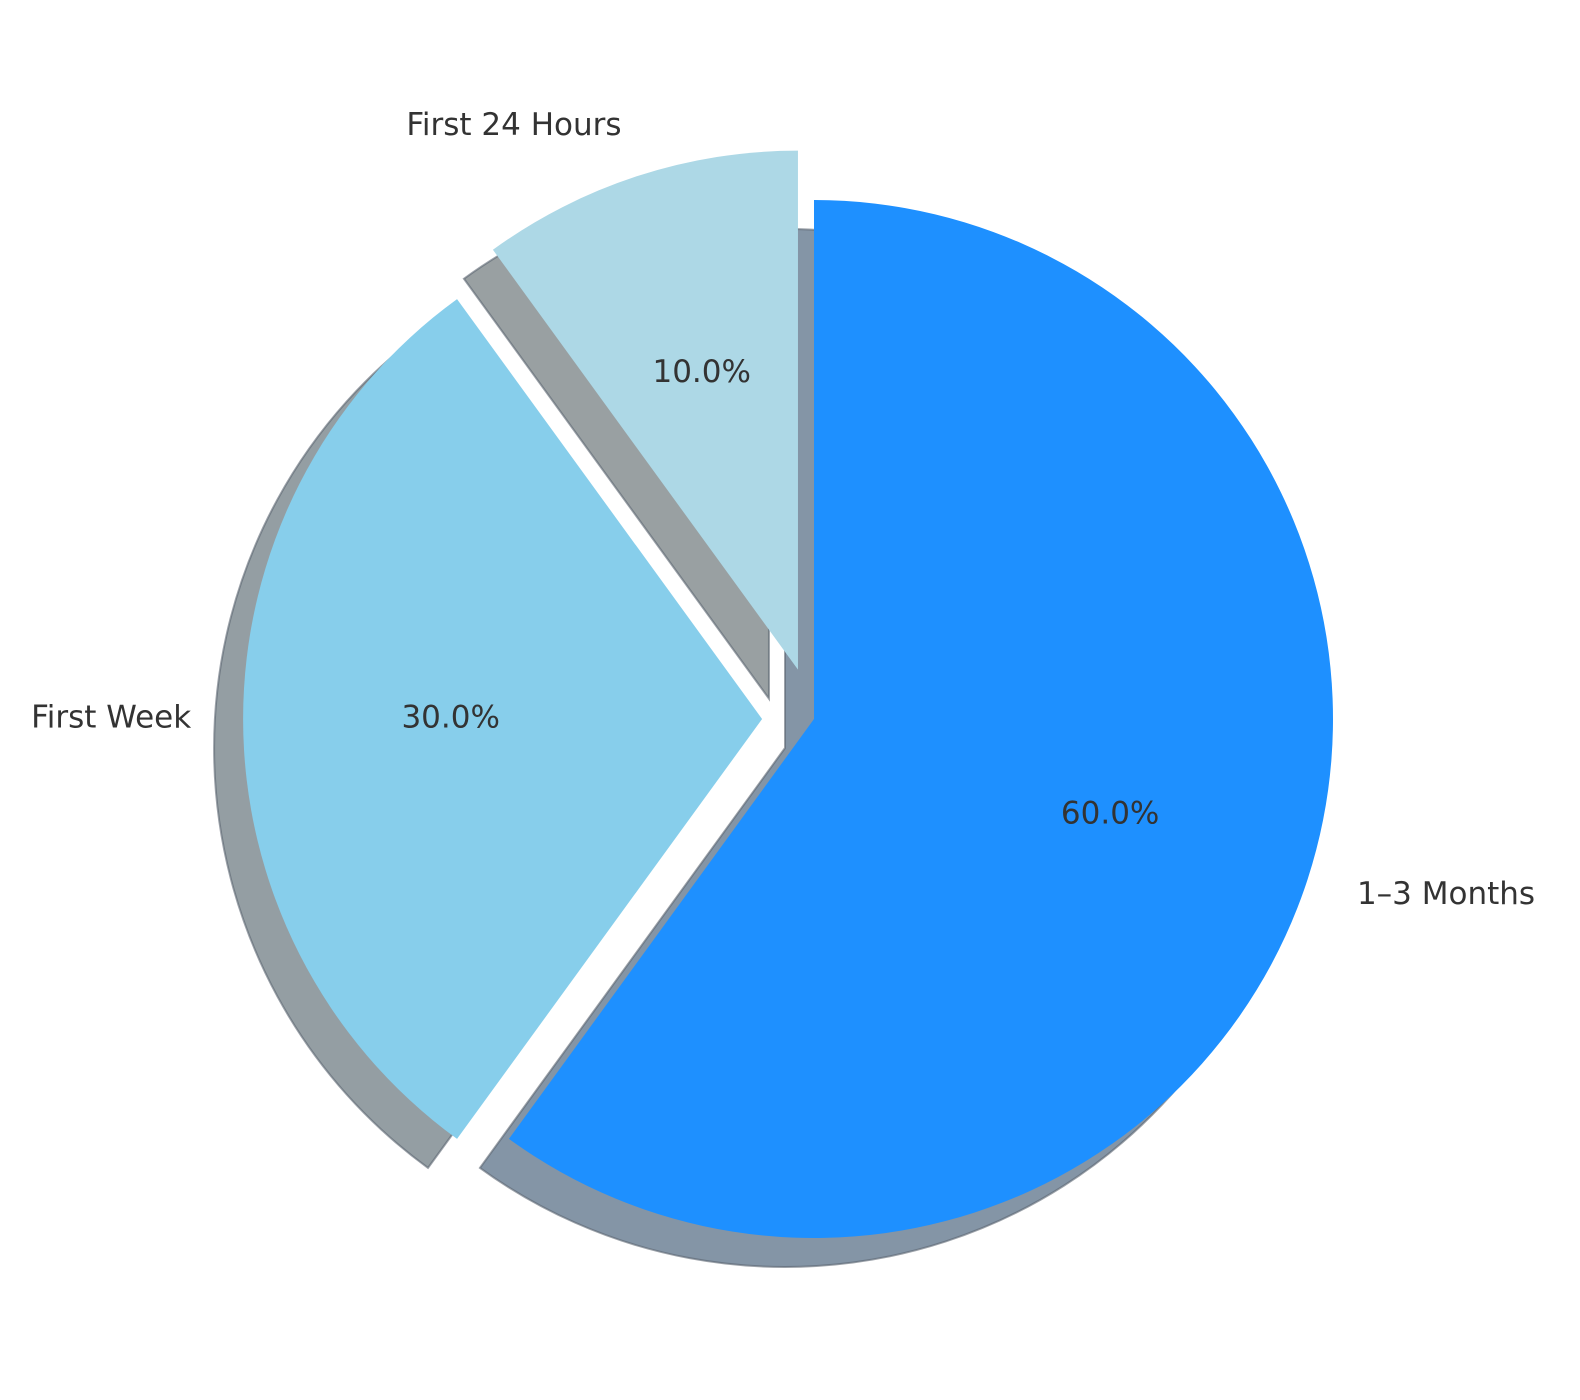  I want to click on slice-label: 1–3 Months, so click(1446, 894).